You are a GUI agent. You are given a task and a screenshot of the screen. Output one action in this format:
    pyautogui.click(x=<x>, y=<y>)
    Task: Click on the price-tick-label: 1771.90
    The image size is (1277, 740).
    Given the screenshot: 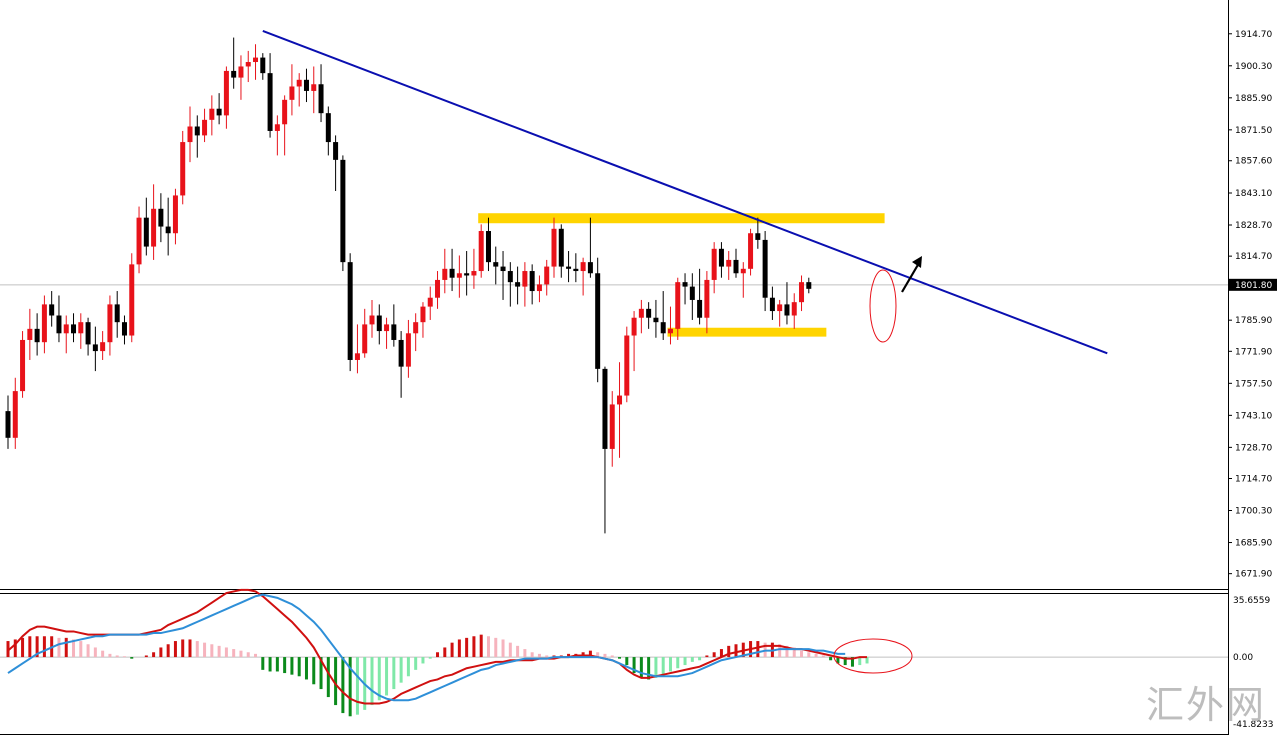 What is the action you would take?
    pyautogui.click(x=1253, y=352)
    